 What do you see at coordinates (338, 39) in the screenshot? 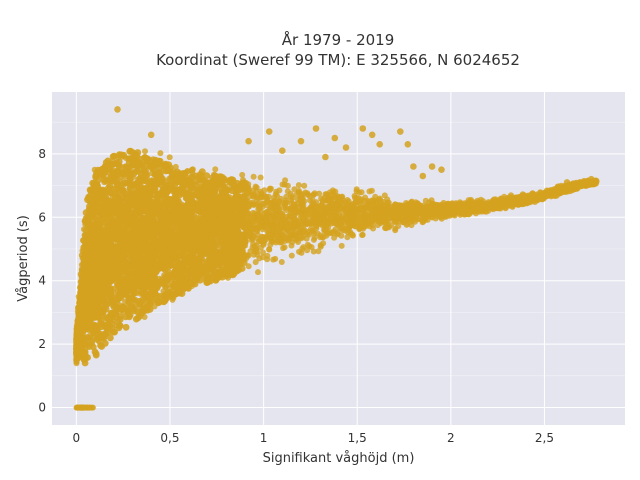
I see `chart-title: År 1979 - 2019` at bounding box center [338, 39].